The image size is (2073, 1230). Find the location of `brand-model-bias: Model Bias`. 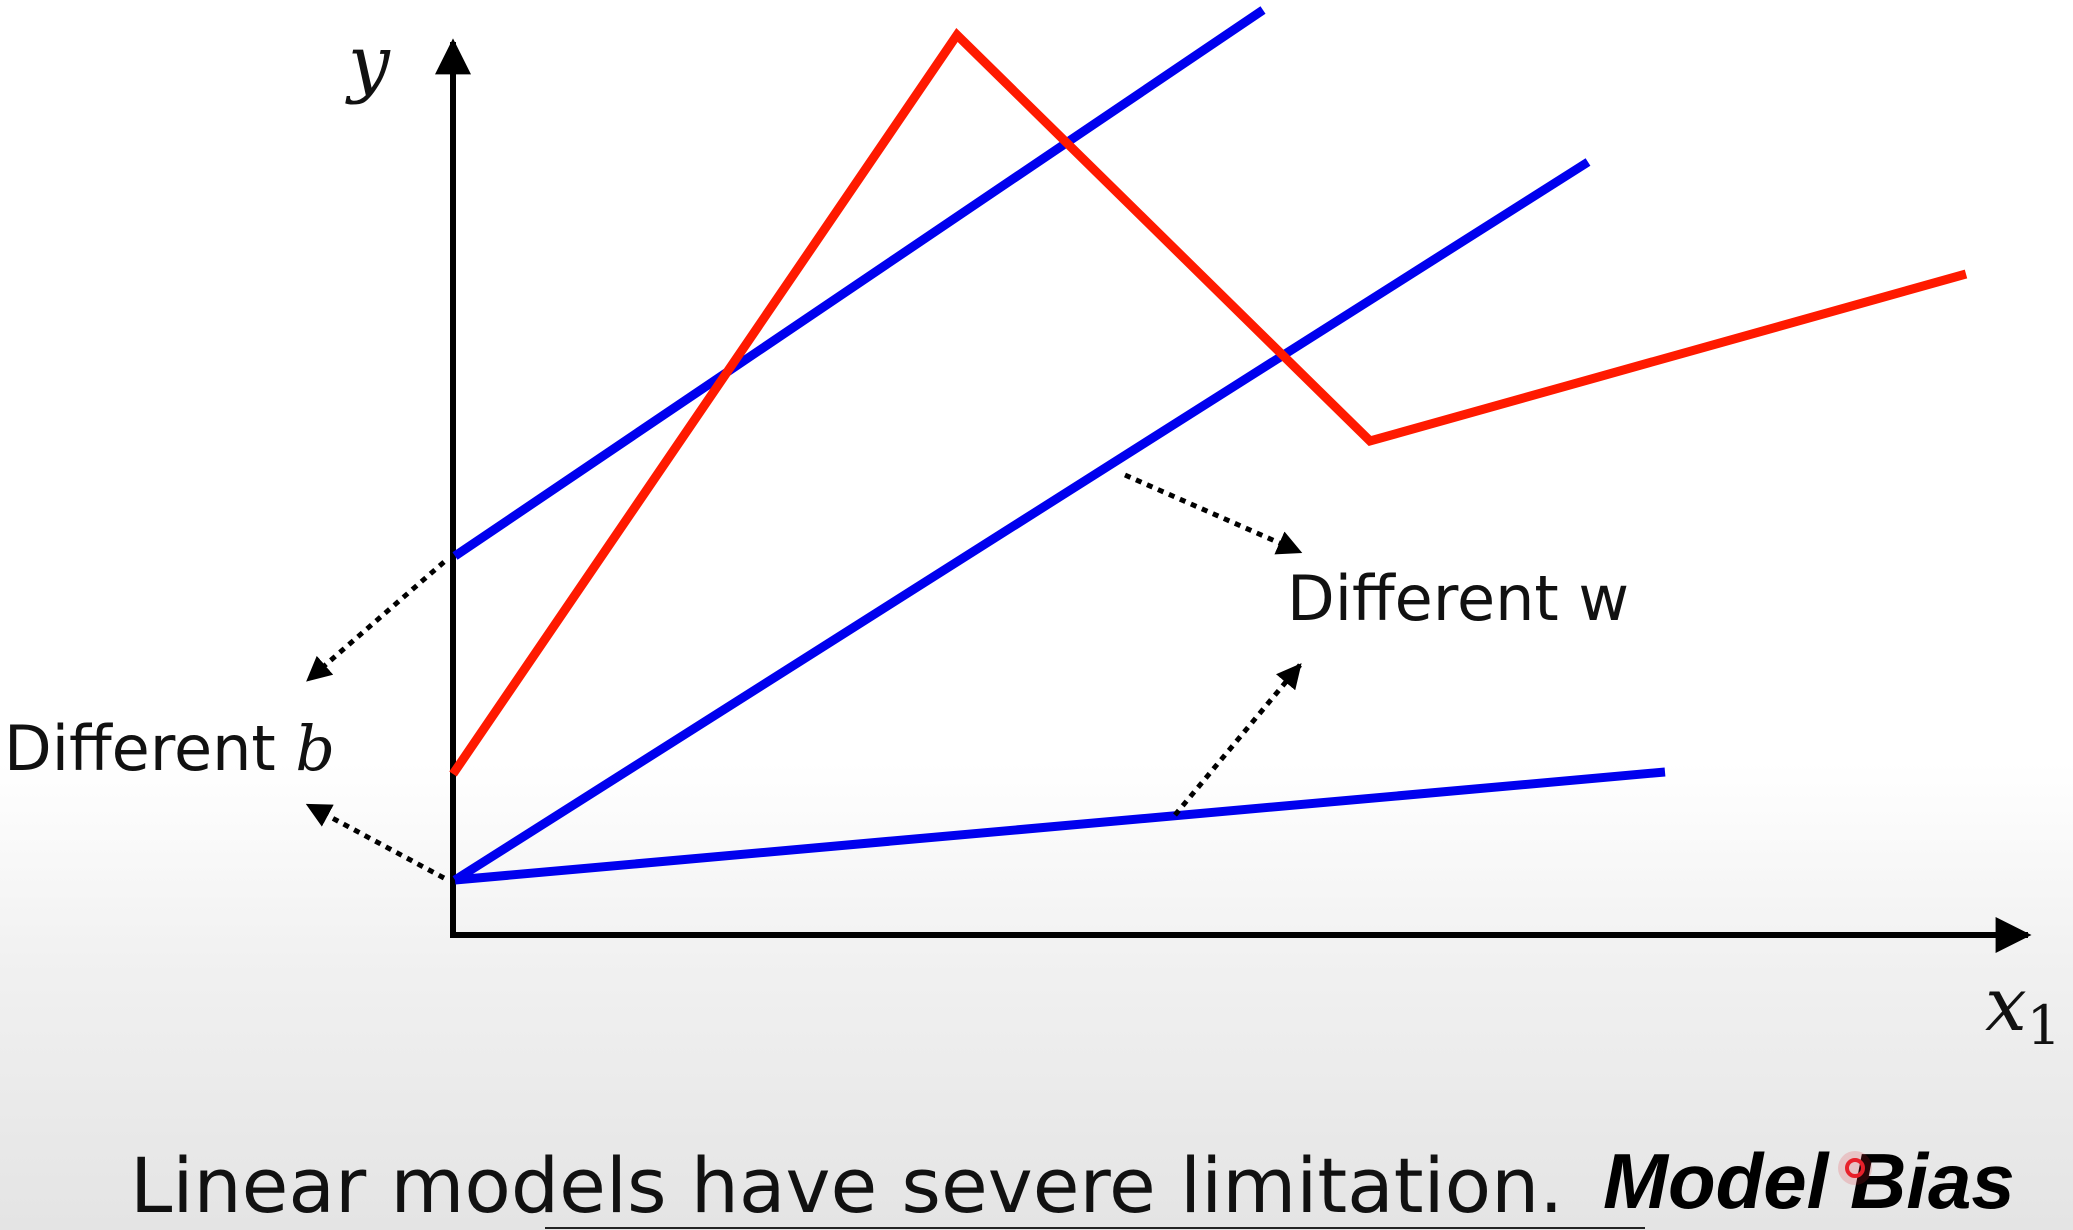

brand-model-bias: Model Bias is located at coordinates (1809, 1181).